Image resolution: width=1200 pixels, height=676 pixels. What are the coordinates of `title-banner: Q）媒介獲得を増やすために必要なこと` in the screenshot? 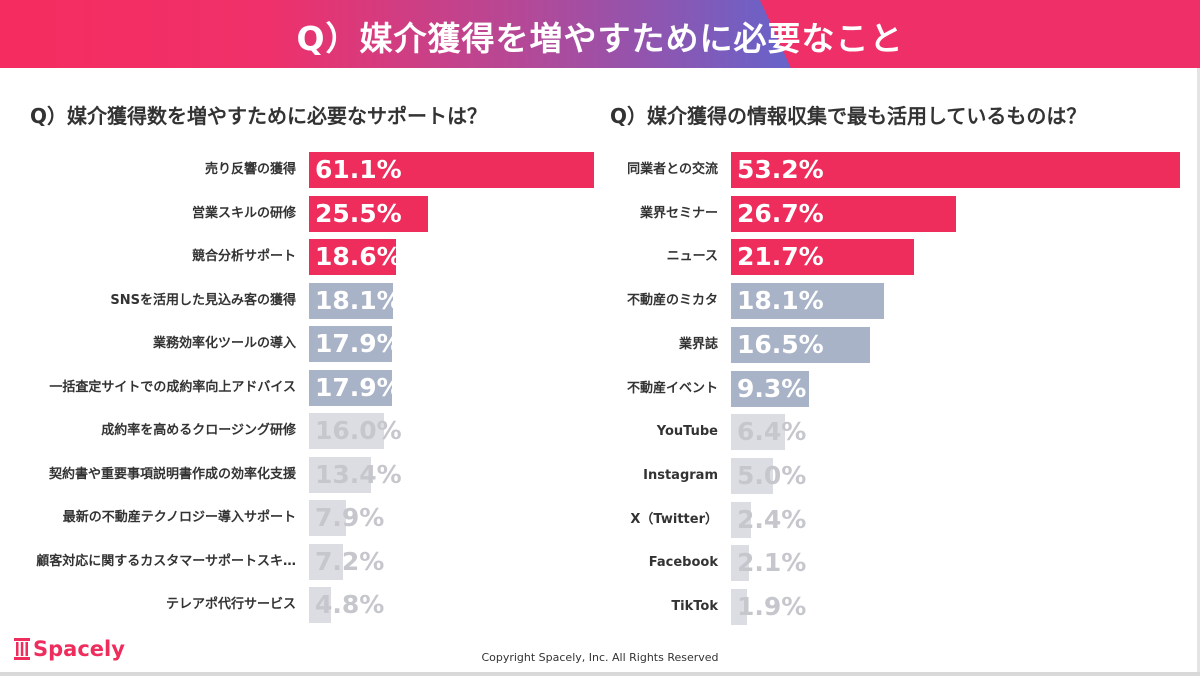 It's located at (600, 34).